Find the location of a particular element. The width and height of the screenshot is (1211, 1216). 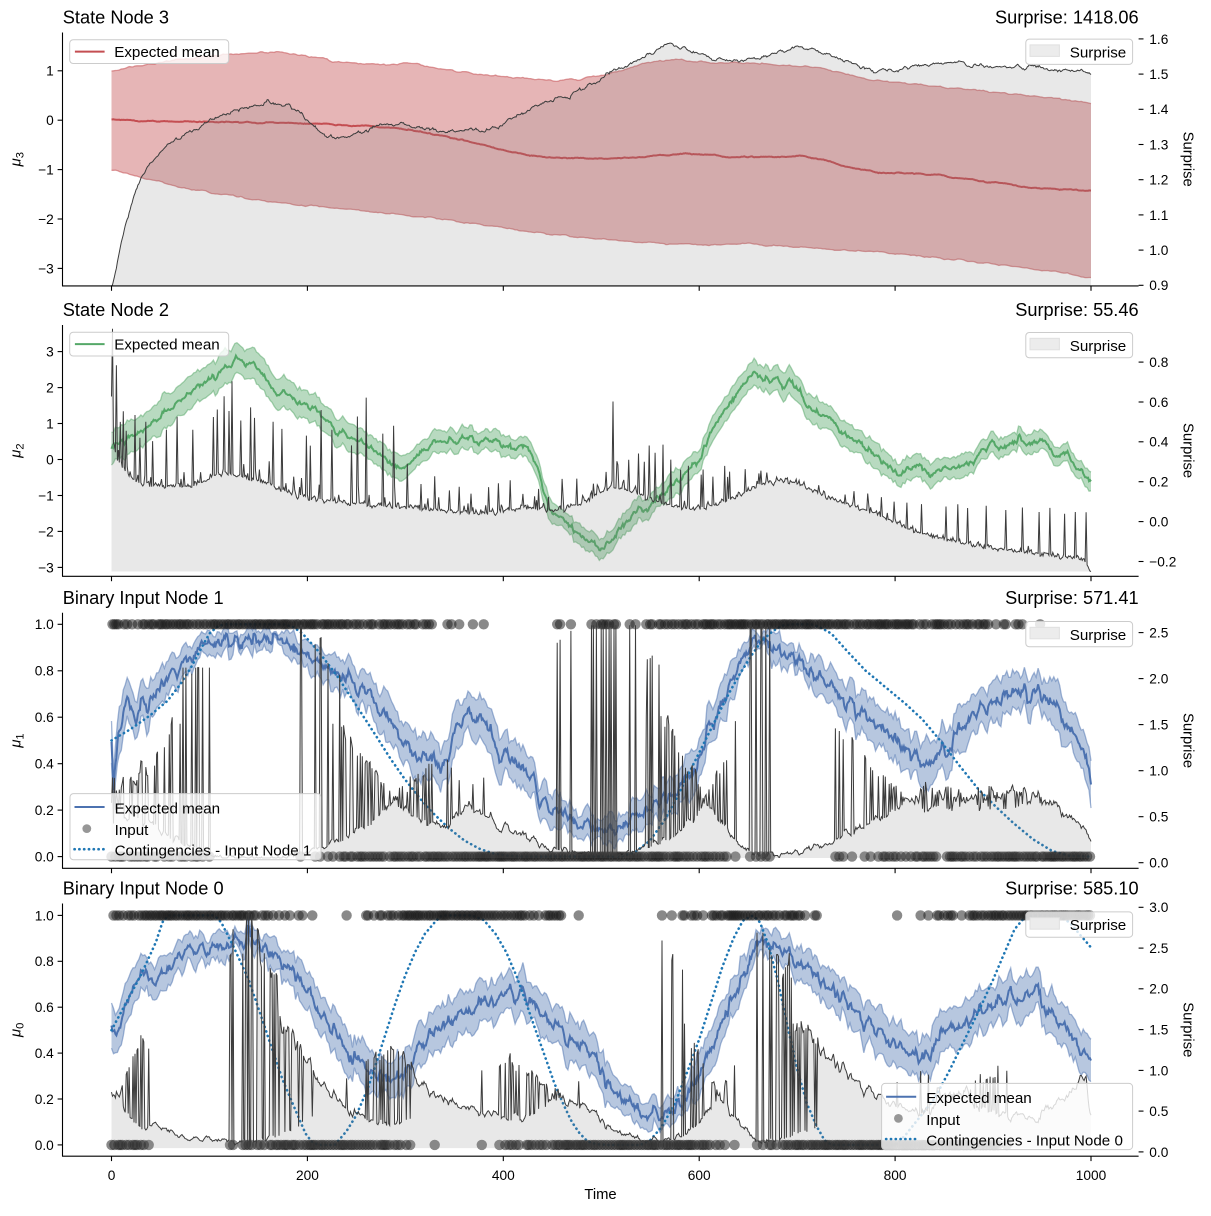

svg-text: Surprise: 1418.06 is located at coordinates (1067, 18).